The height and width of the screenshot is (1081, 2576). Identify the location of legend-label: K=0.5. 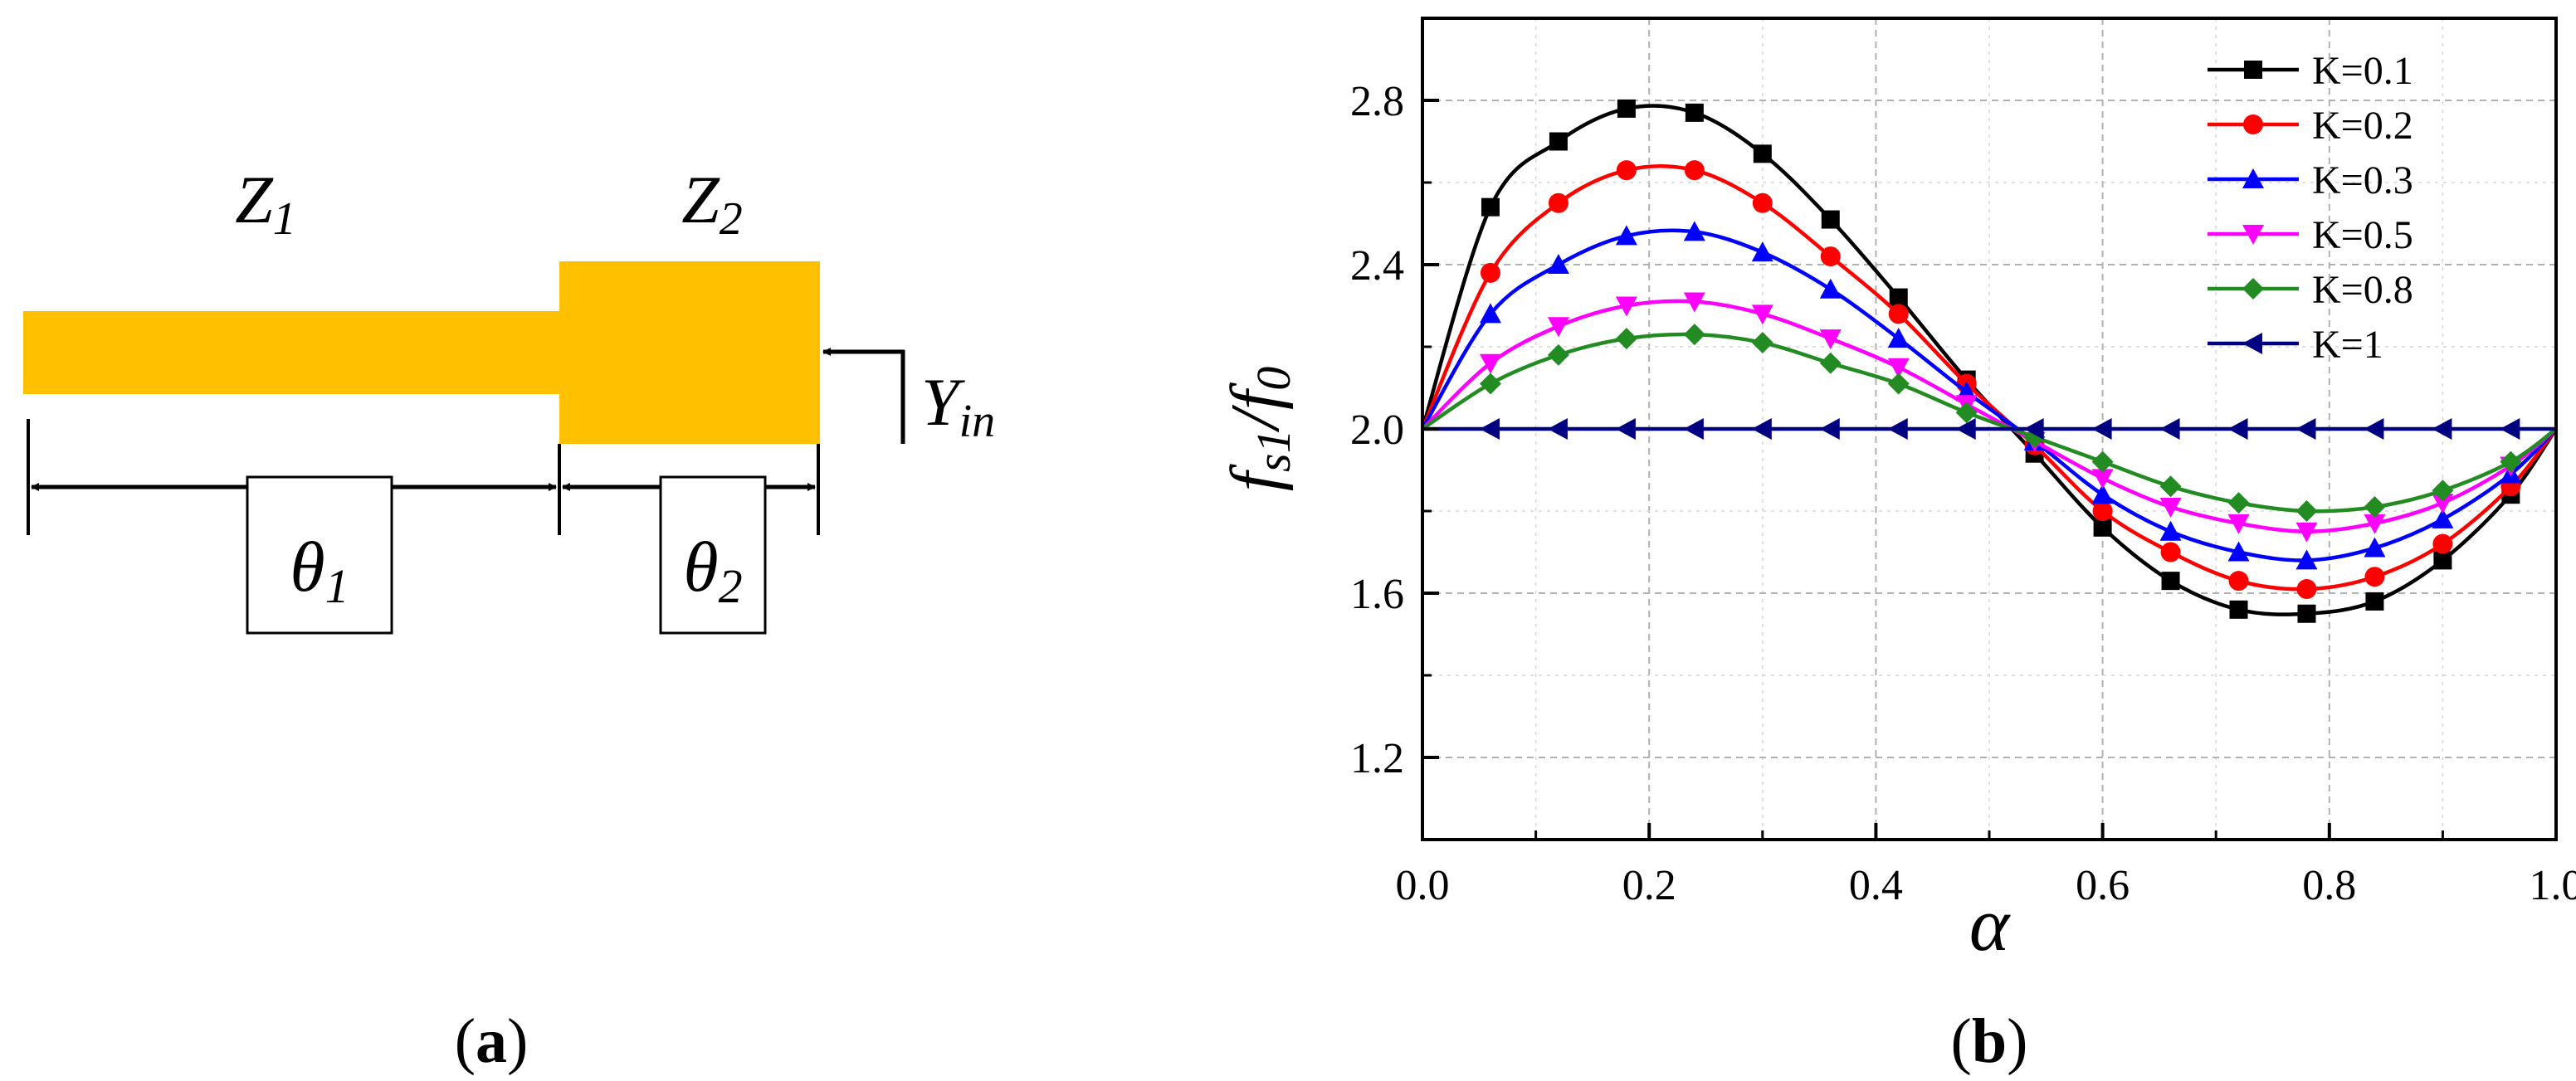
(2362, 235).